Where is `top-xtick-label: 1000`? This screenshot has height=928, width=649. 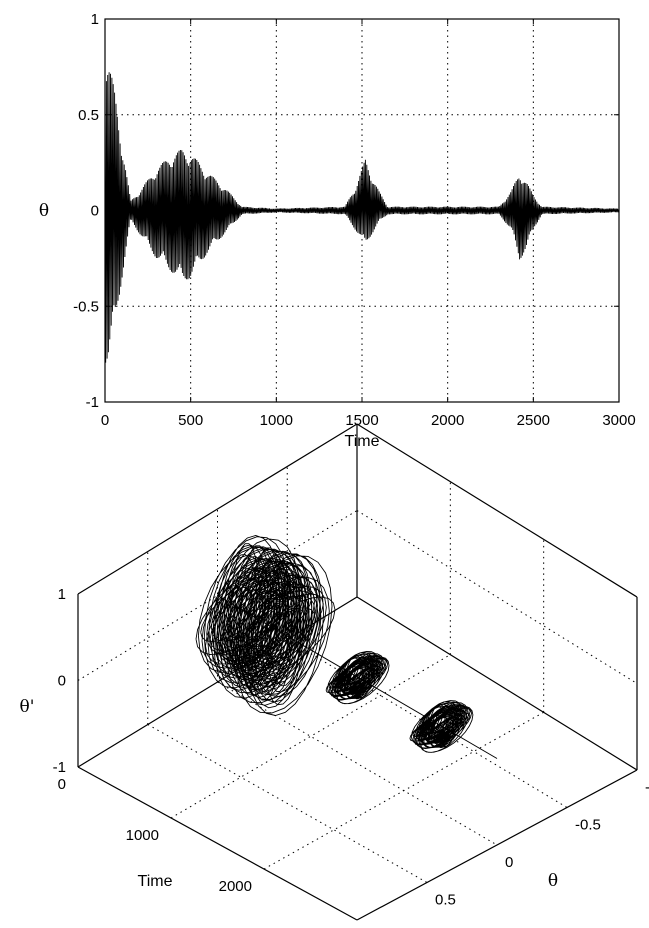 top-xtick-label: 1000 is located at coordinates (276, 420).